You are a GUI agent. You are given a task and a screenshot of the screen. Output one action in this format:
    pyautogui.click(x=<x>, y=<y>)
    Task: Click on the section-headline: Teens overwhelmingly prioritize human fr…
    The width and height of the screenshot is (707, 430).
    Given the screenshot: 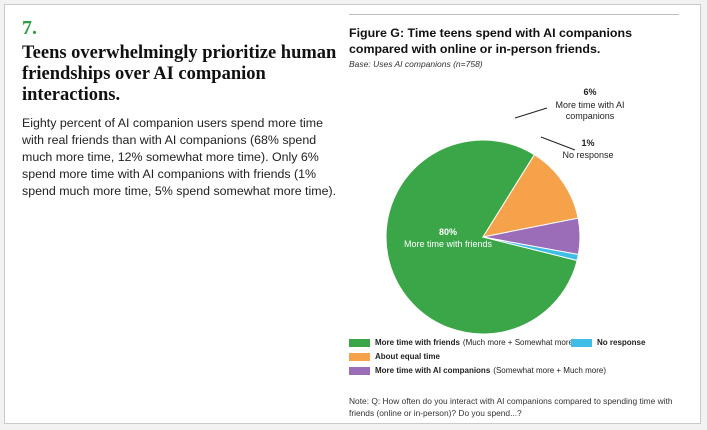 What is the action you would take?
    pyautogui.click(x=179, y=74)
    